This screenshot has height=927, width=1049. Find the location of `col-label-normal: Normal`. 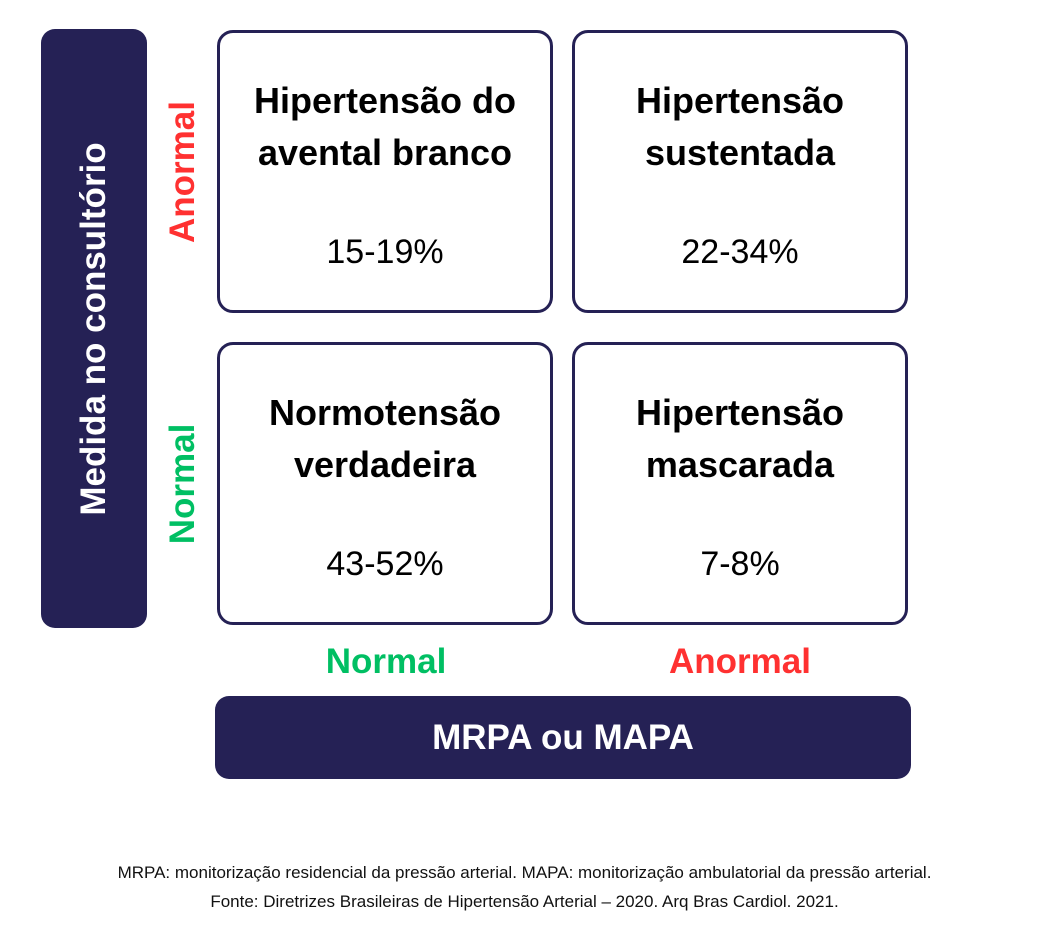

col-label-normal: Normal is located at coordinates (386, 661).